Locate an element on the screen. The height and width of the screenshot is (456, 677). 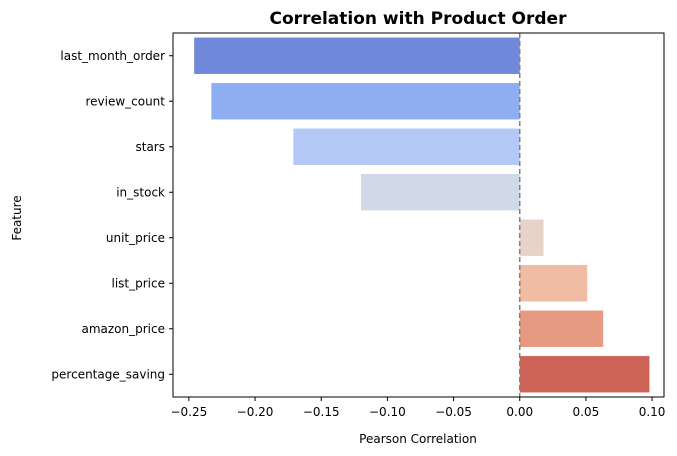
y-tick-label: in_stock is located at coordinates (140, 192).